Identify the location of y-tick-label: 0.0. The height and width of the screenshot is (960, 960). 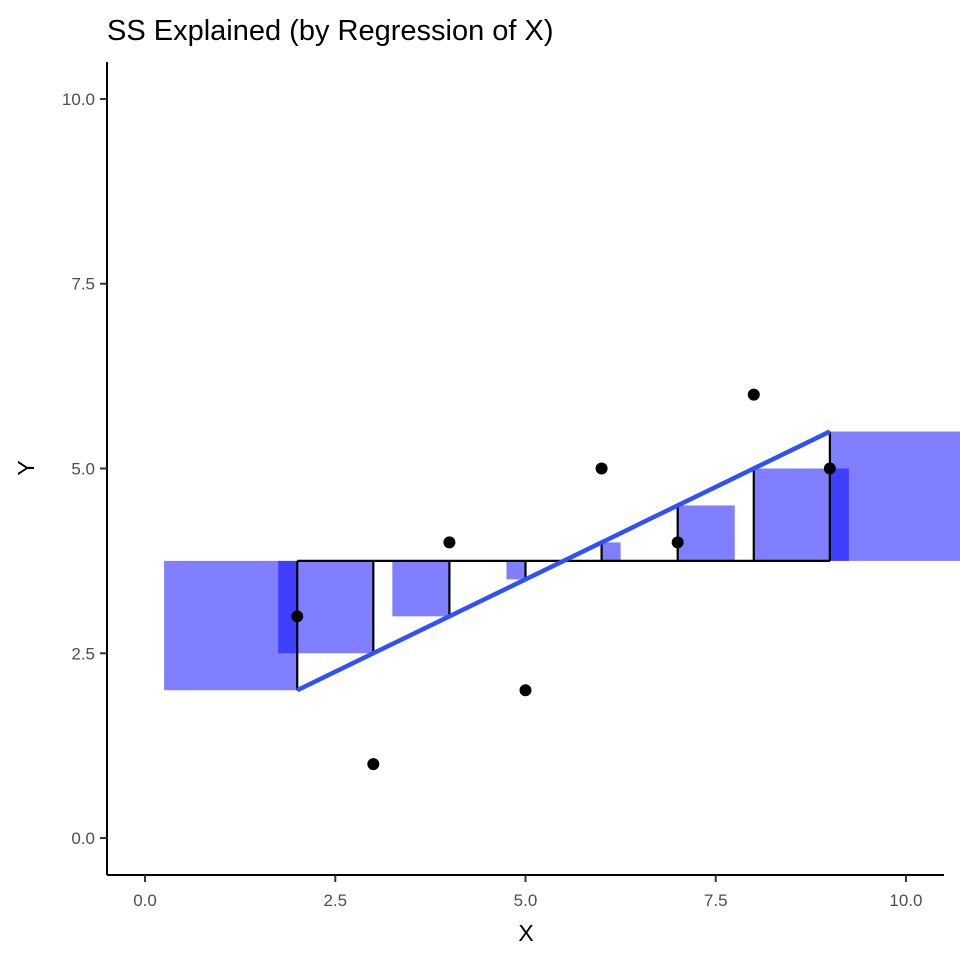
(83, 838).